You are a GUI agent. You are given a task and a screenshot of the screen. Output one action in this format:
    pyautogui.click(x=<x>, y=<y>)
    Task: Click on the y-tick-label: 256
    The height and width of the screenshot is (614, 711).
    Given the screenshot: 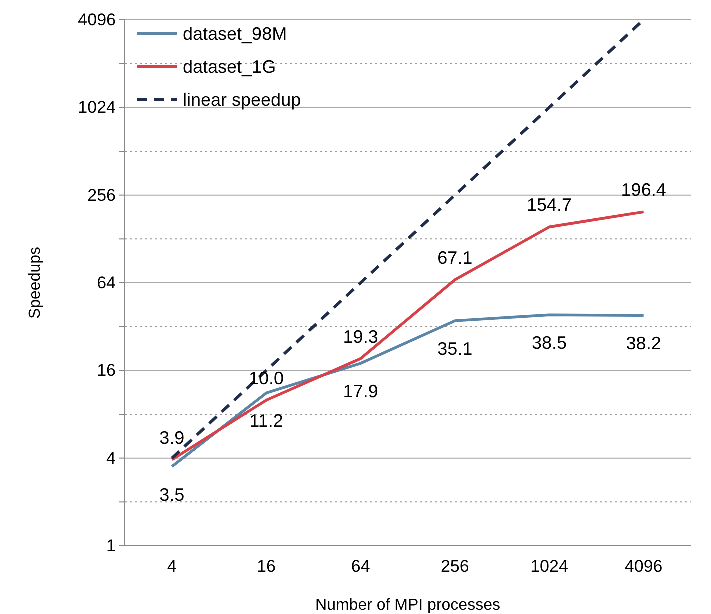 What is the action you would take?
    pyautogui.click(x=102, y=195)
    